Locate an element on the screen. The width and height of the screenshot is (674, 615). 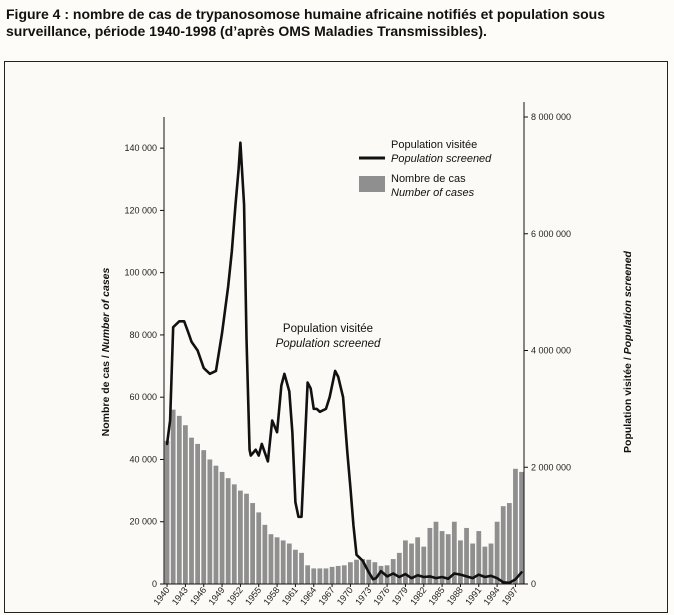
bar-1964 is located at coordinates (314, 576).